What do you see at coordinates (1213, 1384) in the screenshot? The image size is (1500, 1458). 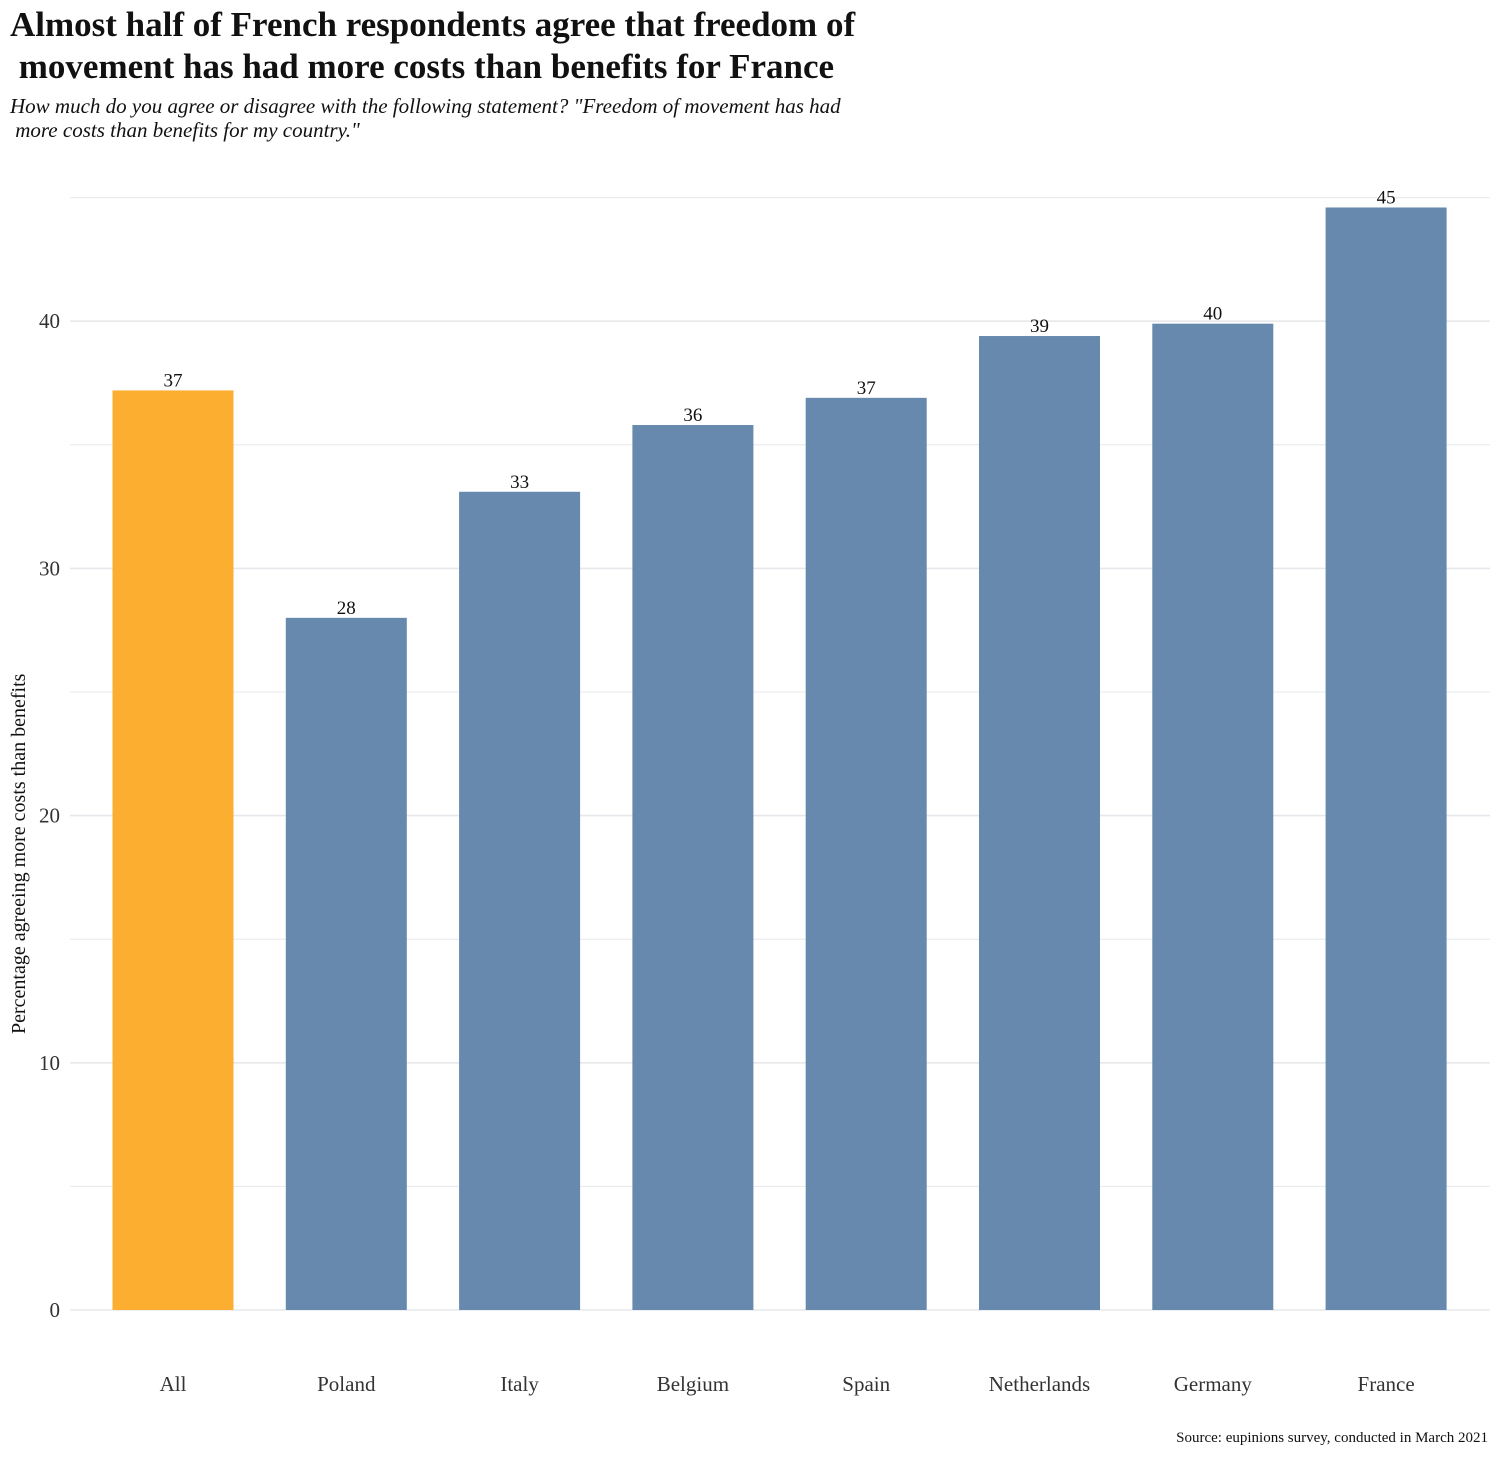 I see `x-tick-label: Germany` at bounding box center [1213, 1384].